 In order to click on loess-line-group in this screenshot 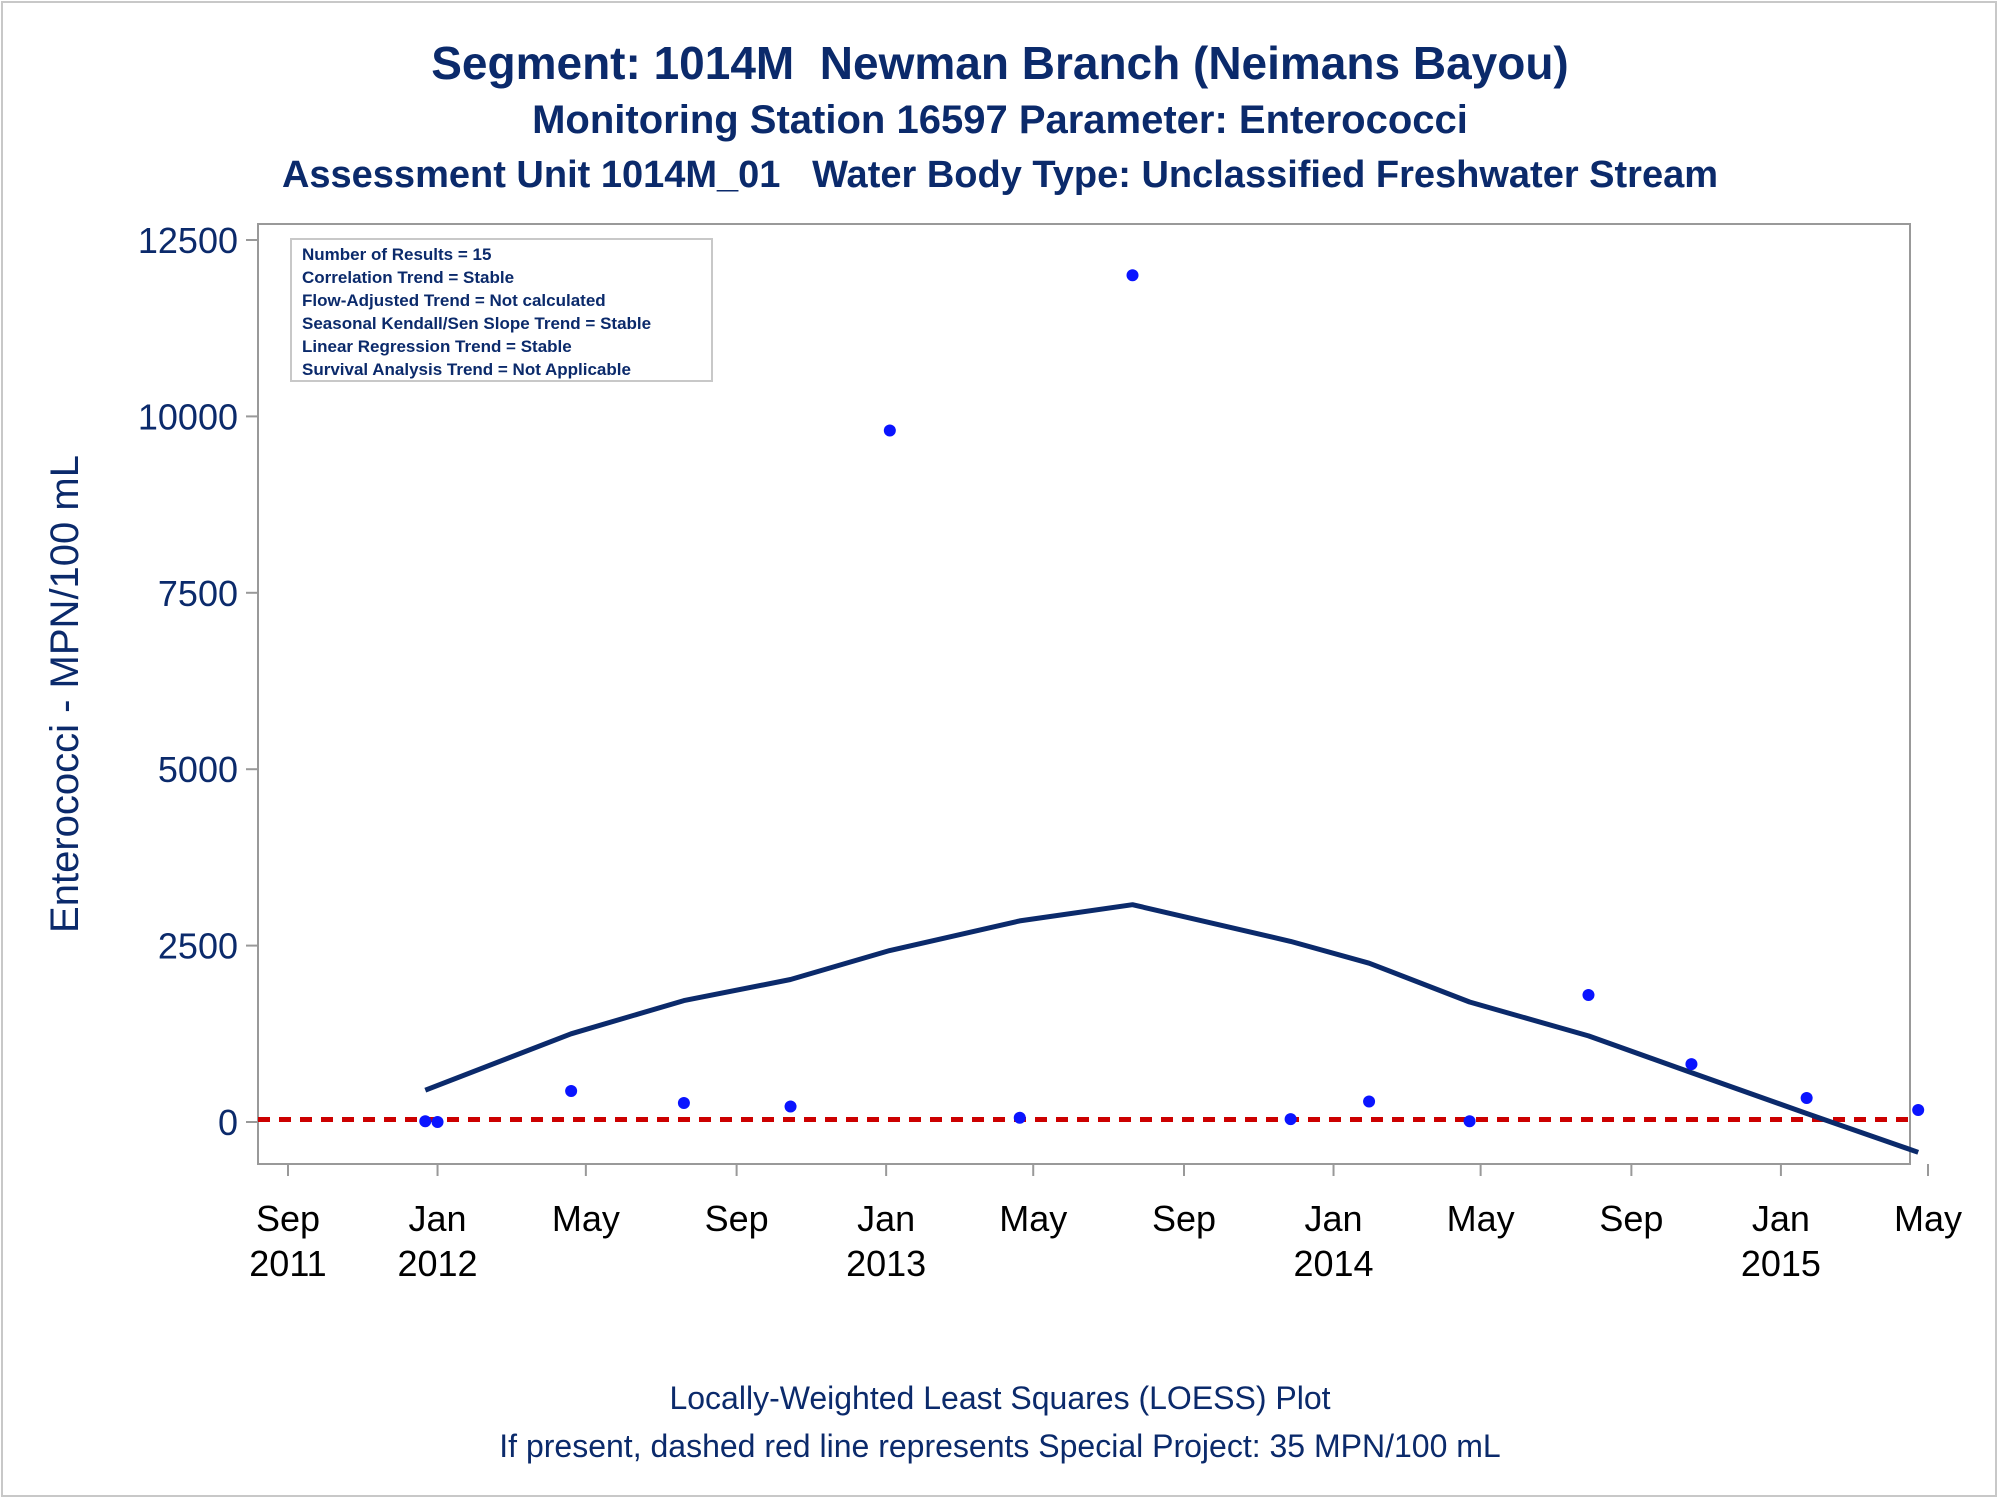, I will do `click(1172, 1028)`.